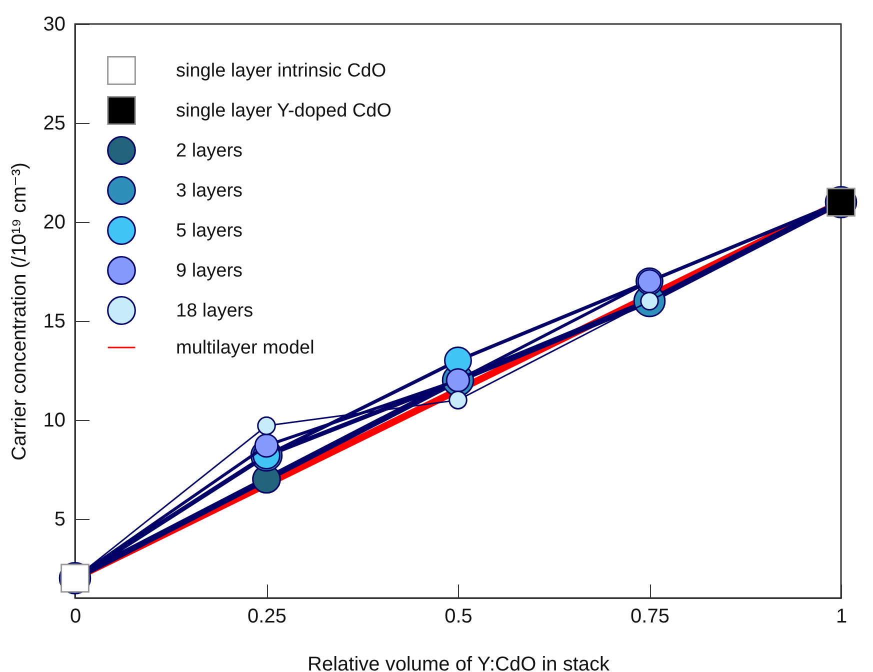 This screenshot has height=672, width=873. I want to click on y-tick-label: 10, so click(54, 420).